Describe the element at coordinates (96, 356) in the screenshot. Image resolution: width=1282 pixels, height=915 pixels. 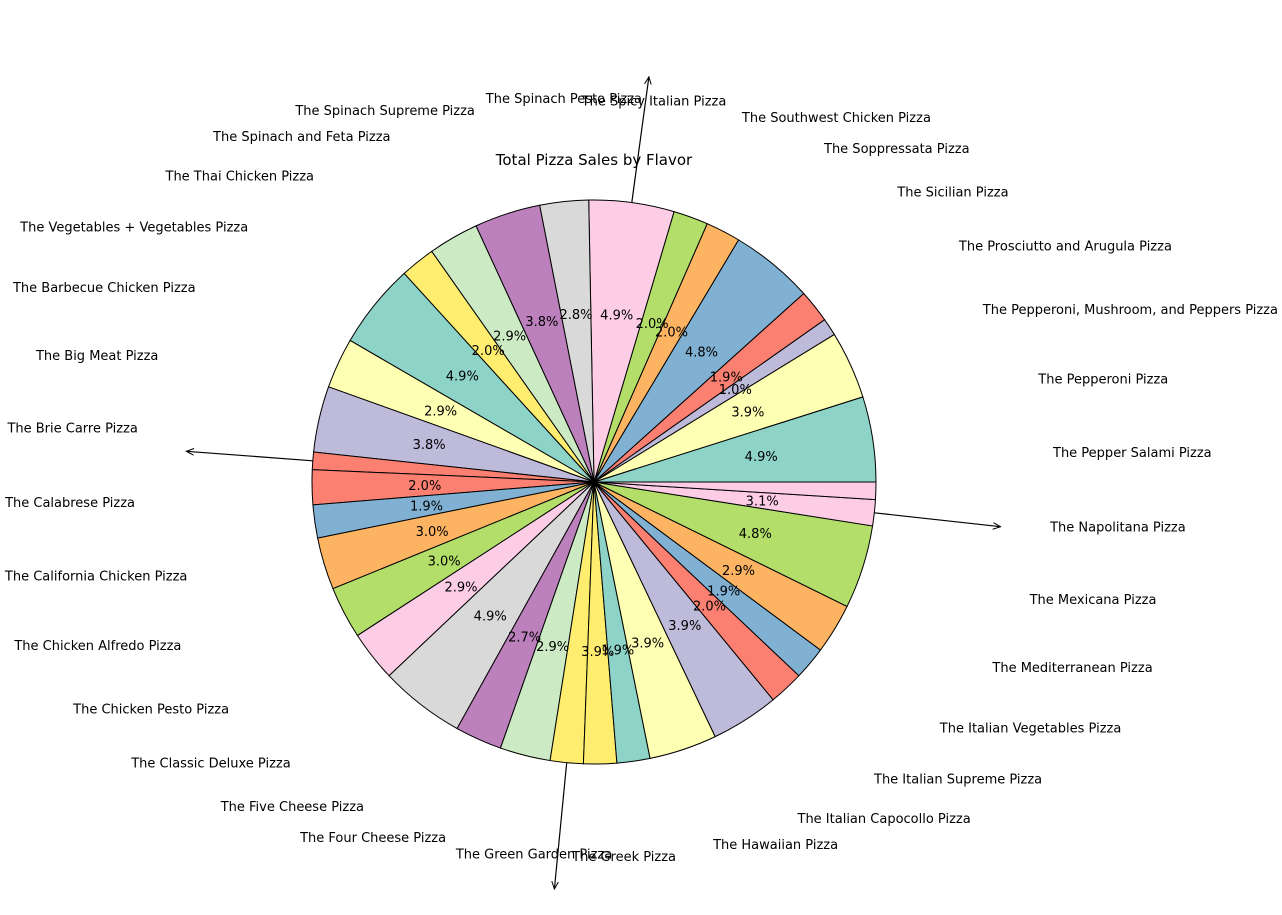
I see `slice-label: The Big Meat Pizza` at that location.